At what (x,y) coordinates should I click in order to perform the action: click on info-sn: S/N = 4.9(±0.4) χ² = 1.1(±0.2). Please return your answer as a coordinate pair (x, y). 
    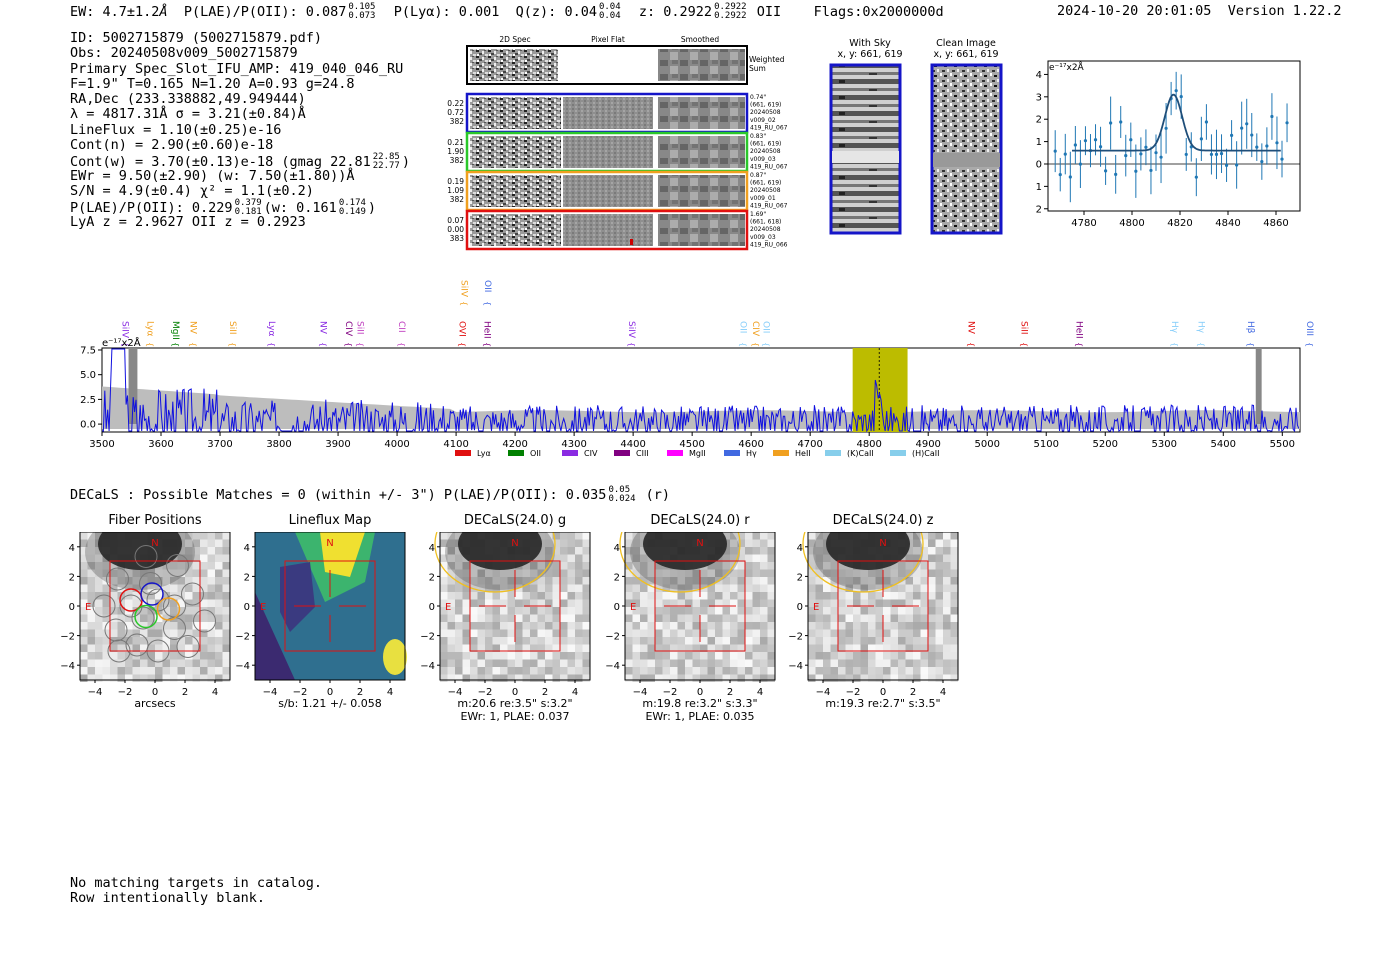
    Looking at the image, I should click on (192, 190).